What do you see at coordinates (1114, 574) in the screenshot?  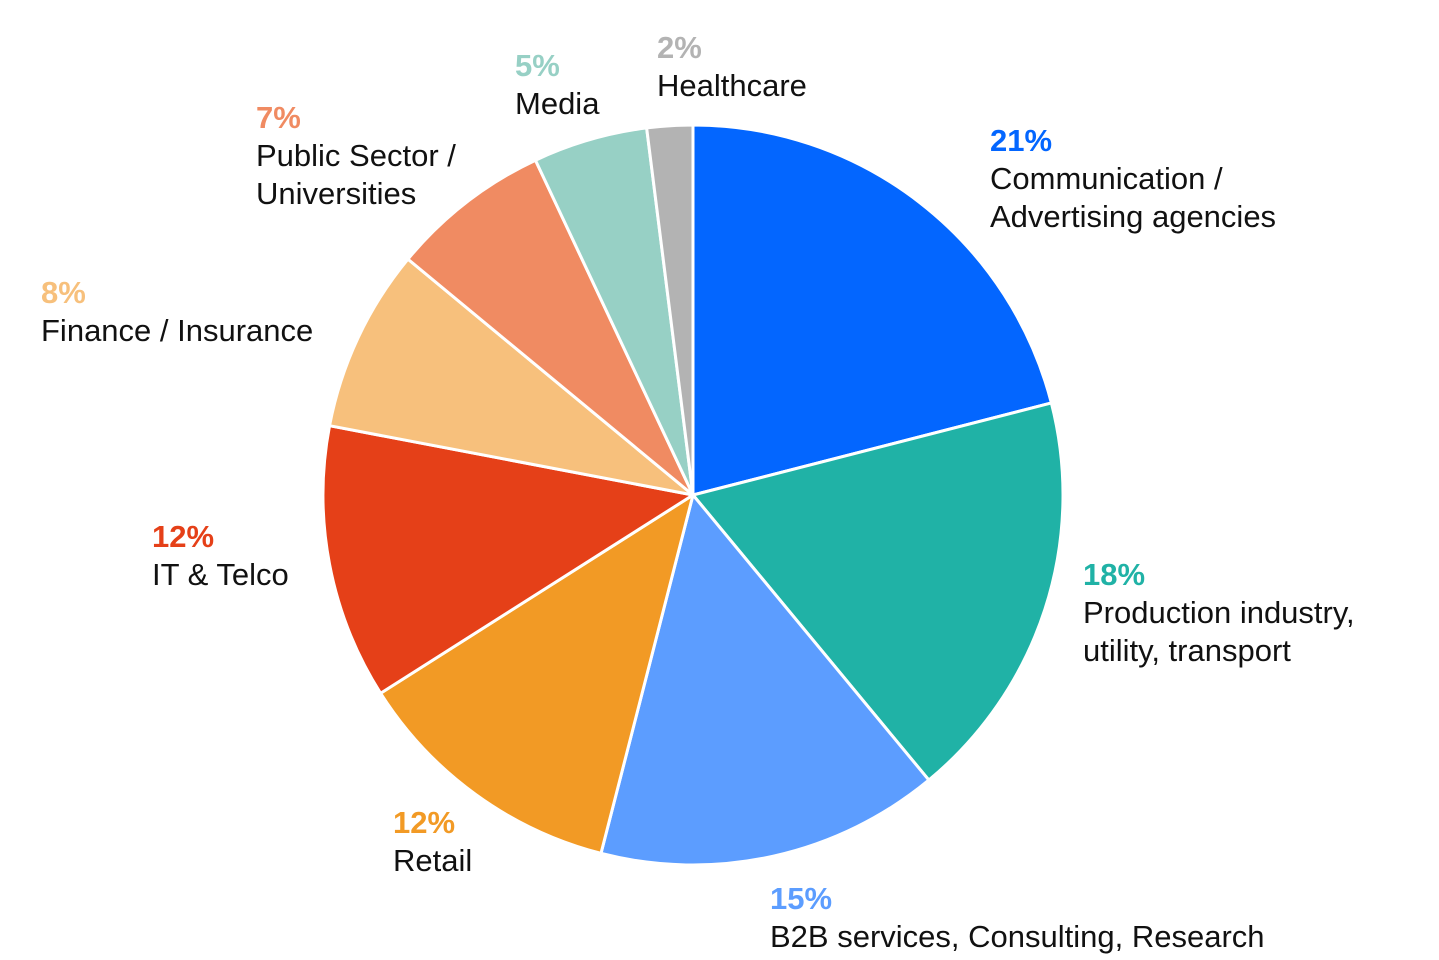 I see `slice-percent-label: 18%` at bounding box center [1114, 574].